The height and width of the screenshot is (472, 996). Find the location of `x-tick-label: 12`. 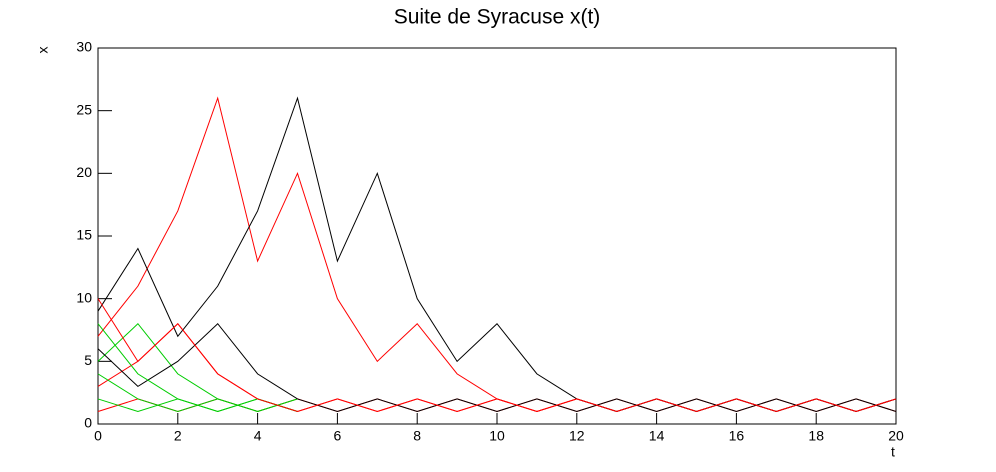

x-tick-label: 12 is located at coordinates (577, 436).